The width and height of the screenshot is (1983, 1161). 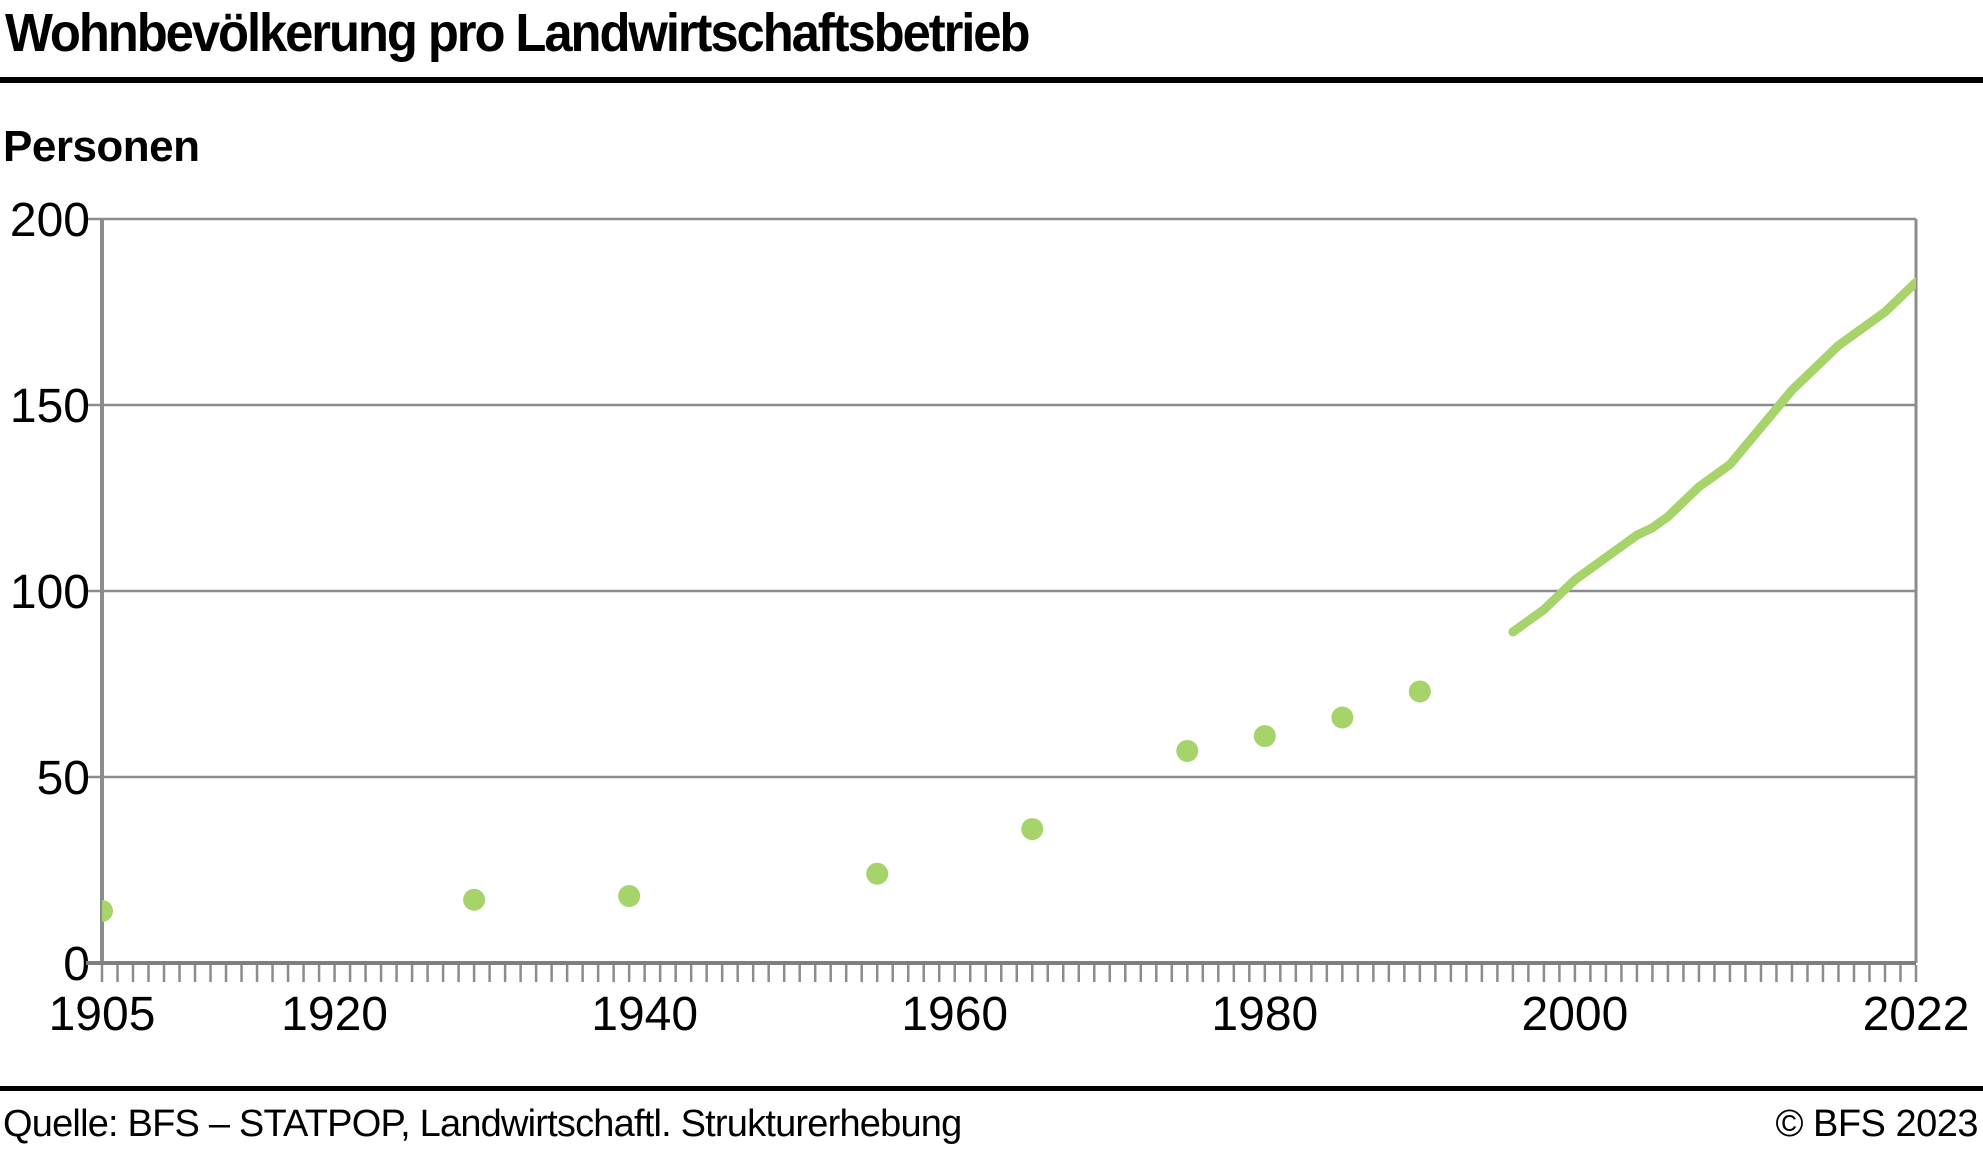 What do you see at coordinates (101, 146) in the screenshot?
I see `y-axis-title: Personen` at bounding box center [101, 146].